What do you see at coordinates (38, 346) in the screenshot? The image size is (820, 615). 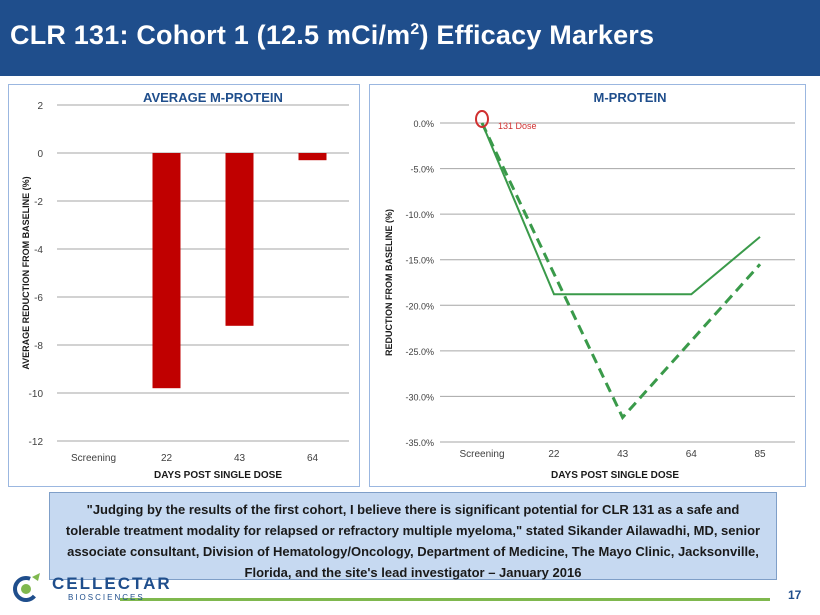 I see `y-tick-label: -8` at bounding box center [38, 346].